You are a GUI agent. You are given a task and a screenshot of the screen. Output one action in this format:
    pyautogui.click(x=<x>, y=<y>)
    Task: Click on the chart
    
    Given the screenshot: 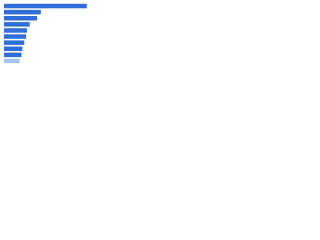 What is the action you would take?
    pyautogui.click(x=45, y=33)
    